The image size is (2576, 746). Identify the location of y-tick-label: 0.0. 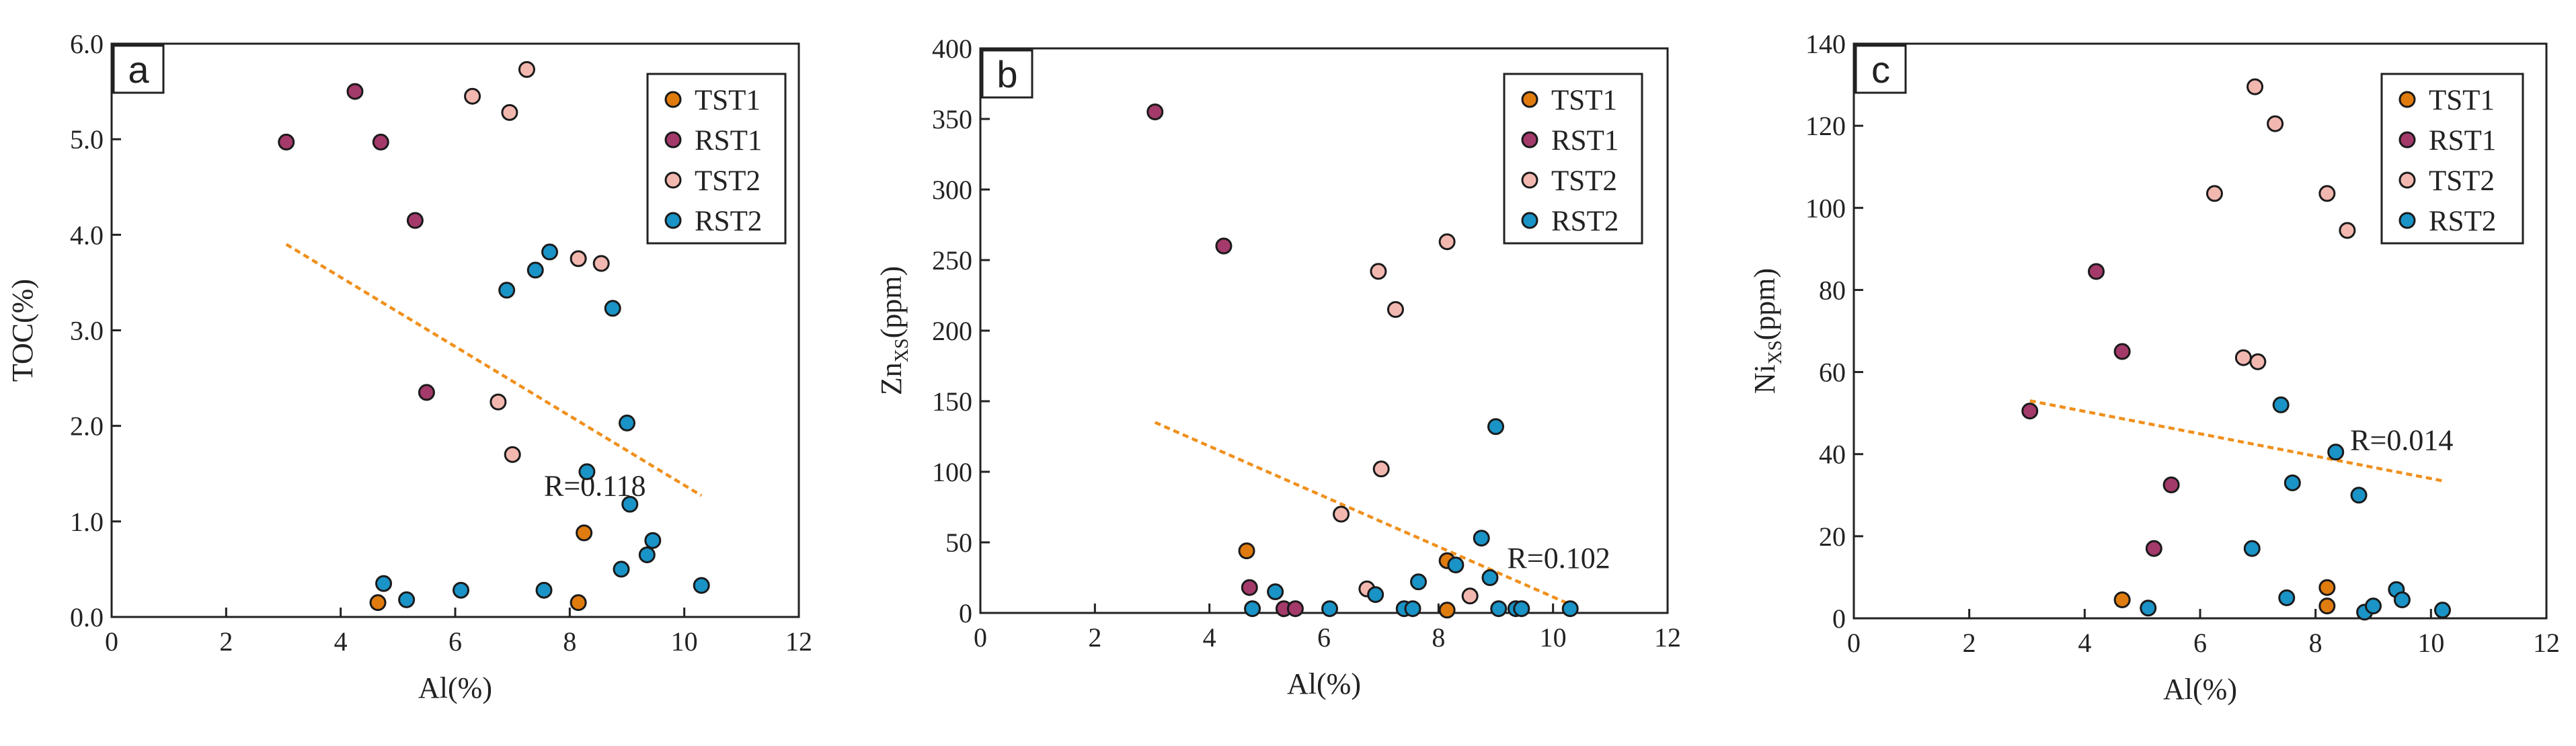
(87, 617).